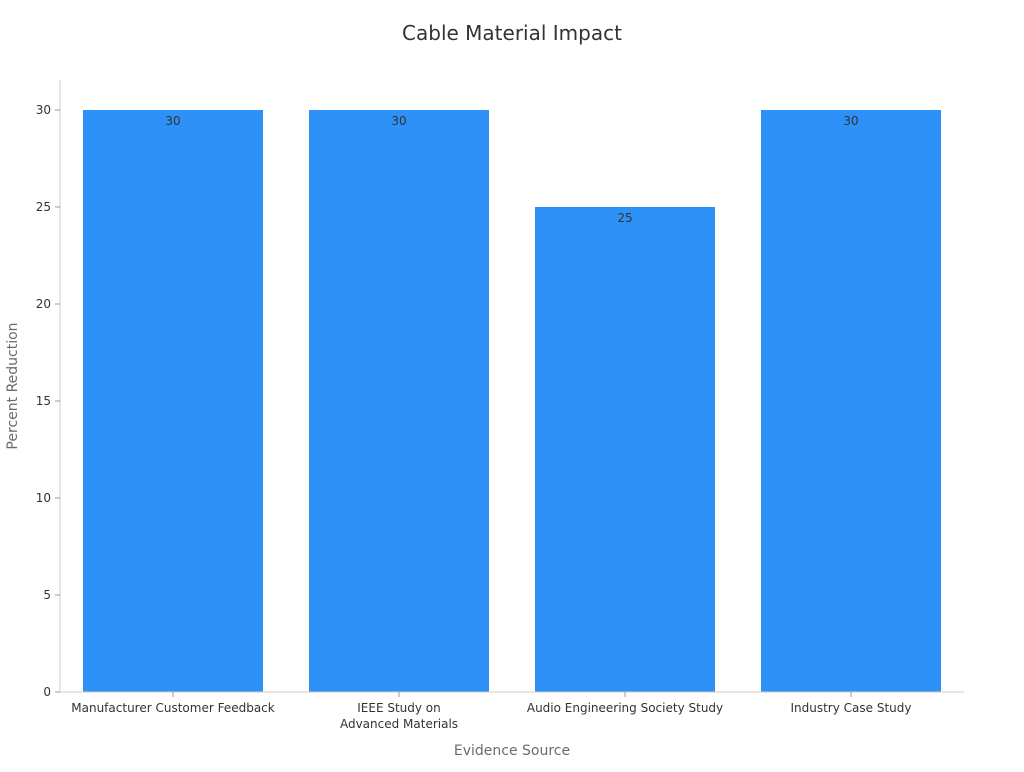 The image size is (1024, 772). Describe the element at coordinates (399, 708) in the screenshot. I see `x-tick-label: IEEE Study on` at that location.